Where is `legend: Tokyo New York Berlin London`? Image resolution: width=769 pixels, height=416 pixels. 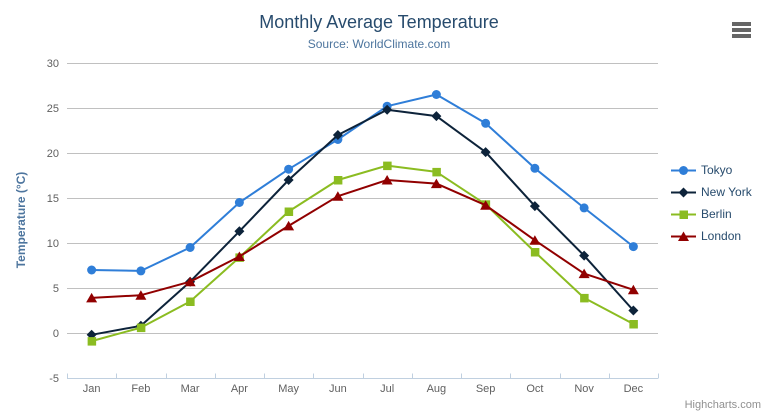
legend: Tokyo New York Berlin London is located at coordinates (711, 203).